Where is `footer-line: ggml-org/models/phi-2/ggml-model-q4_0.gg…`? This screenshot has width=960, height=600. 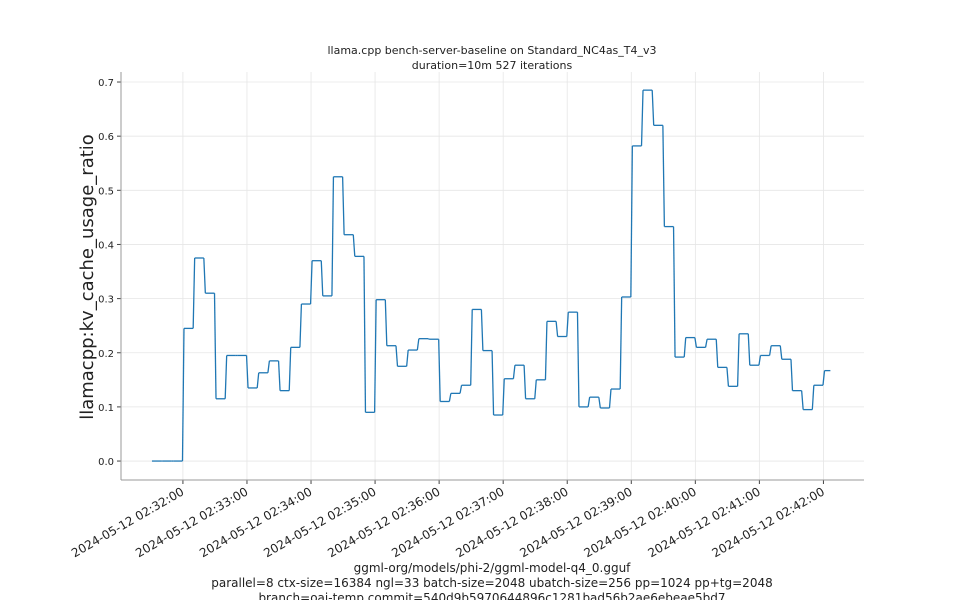
footer-line: ggml-org/models/phi-2/ggml-model-q4_0.gg… is located at coordinates (493, 568).